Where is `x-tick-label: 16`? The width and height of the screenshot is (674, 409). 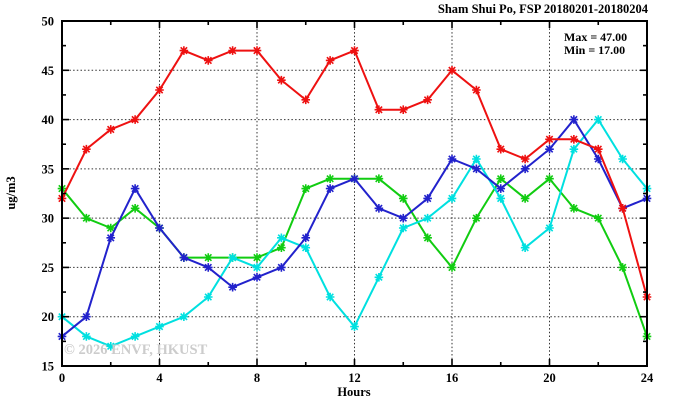
x-tick-label: 16 is located at coordinates (452, 378).